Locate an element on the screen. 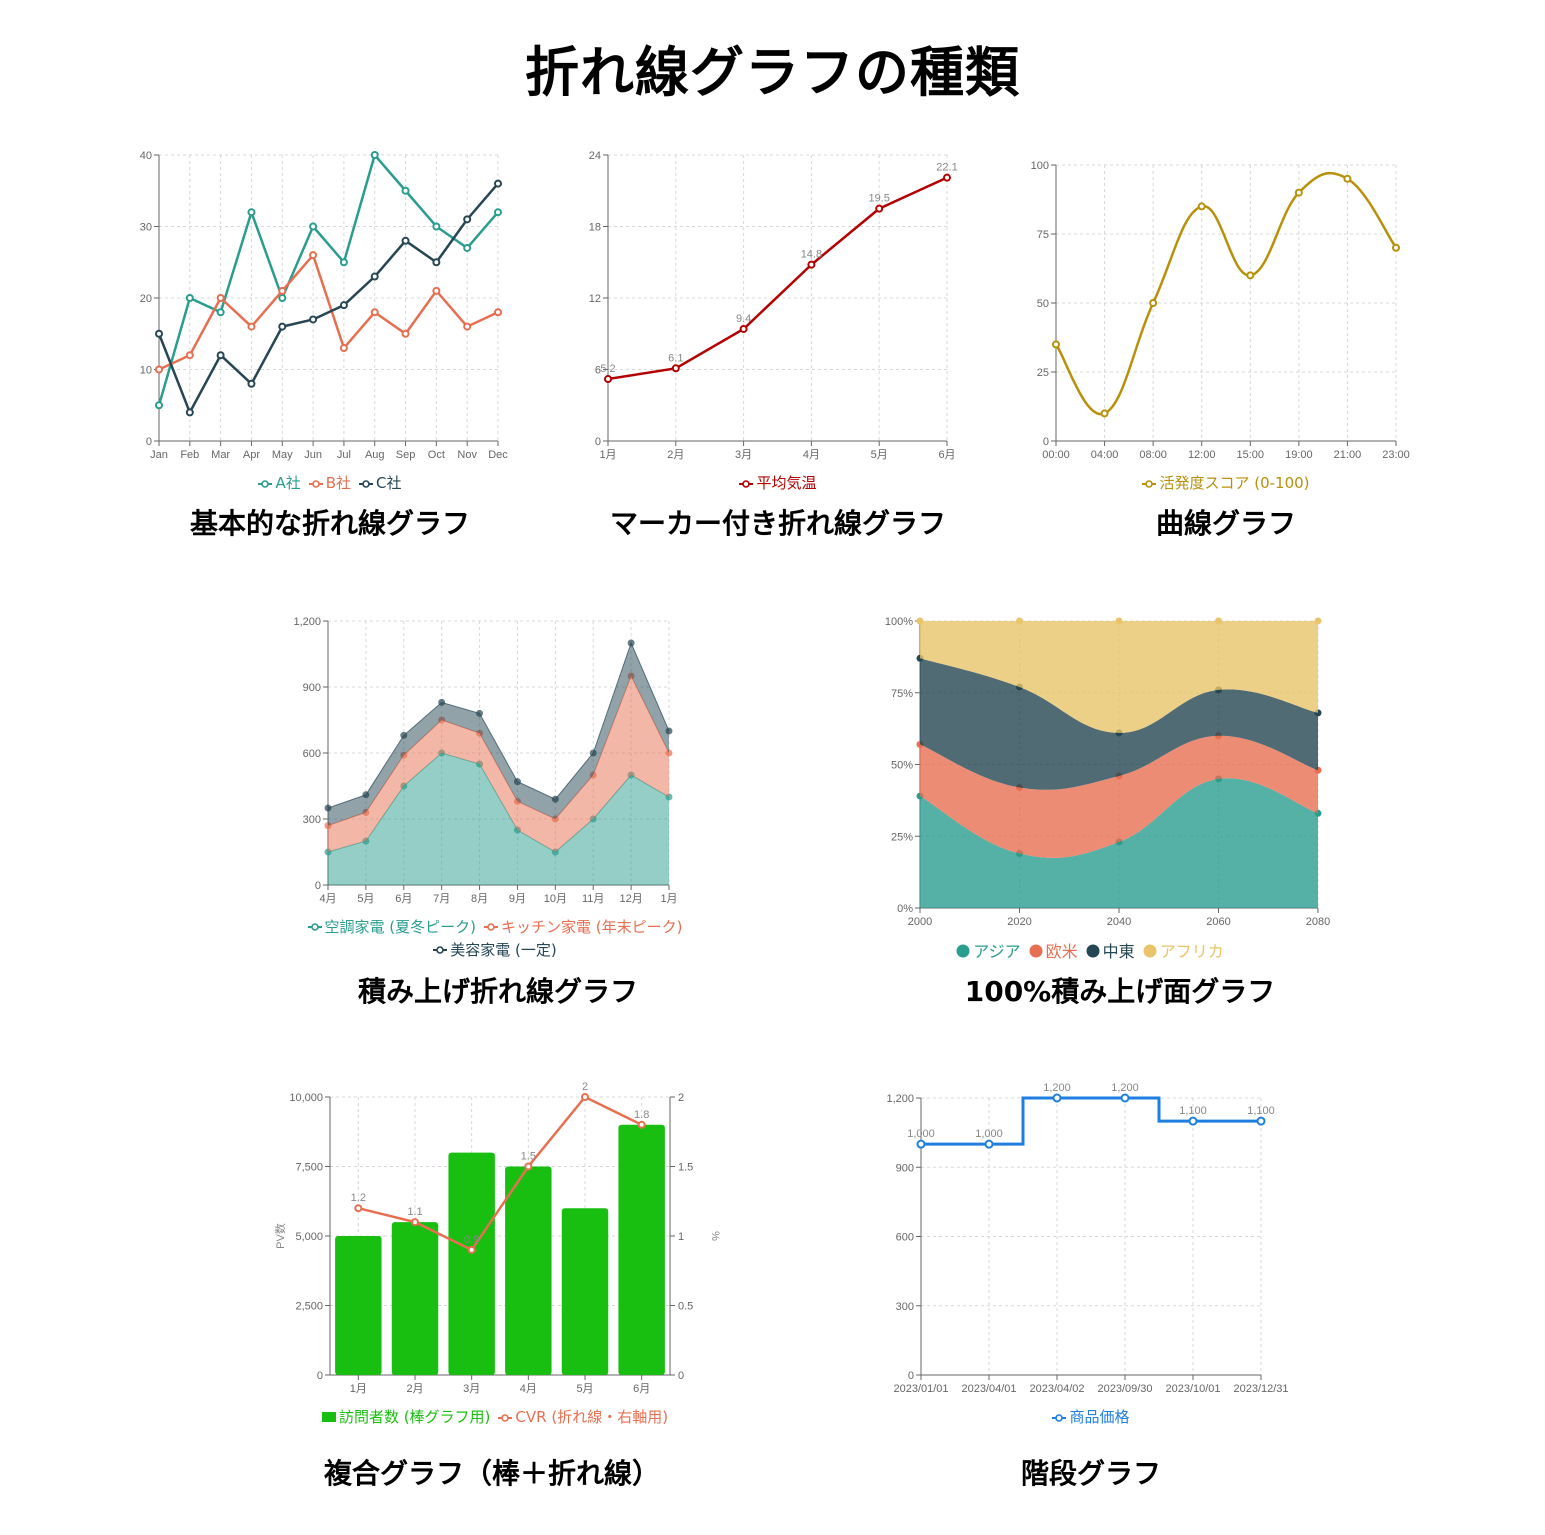 Image resolution: width=1545 pixels, height=1535 pixels. x-tick-label: Feb is located at coordinates (189, 455).